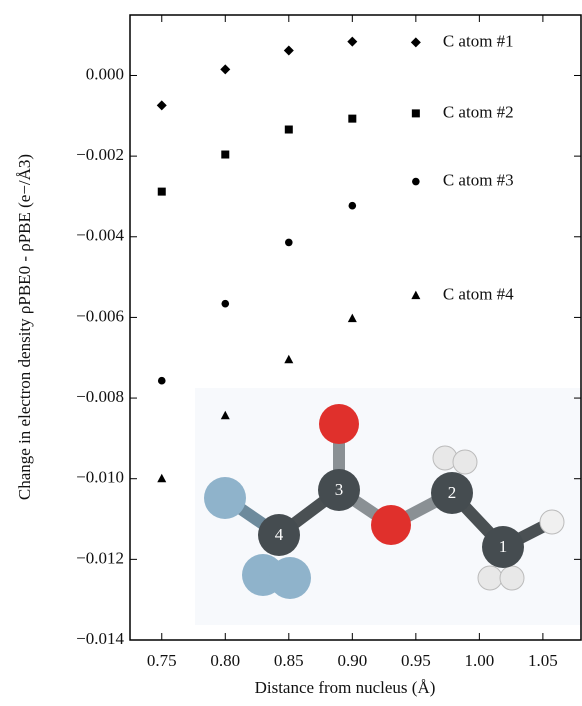 The image size is (582, 706). I want to click on atom-label: 3, so click(339, 489).